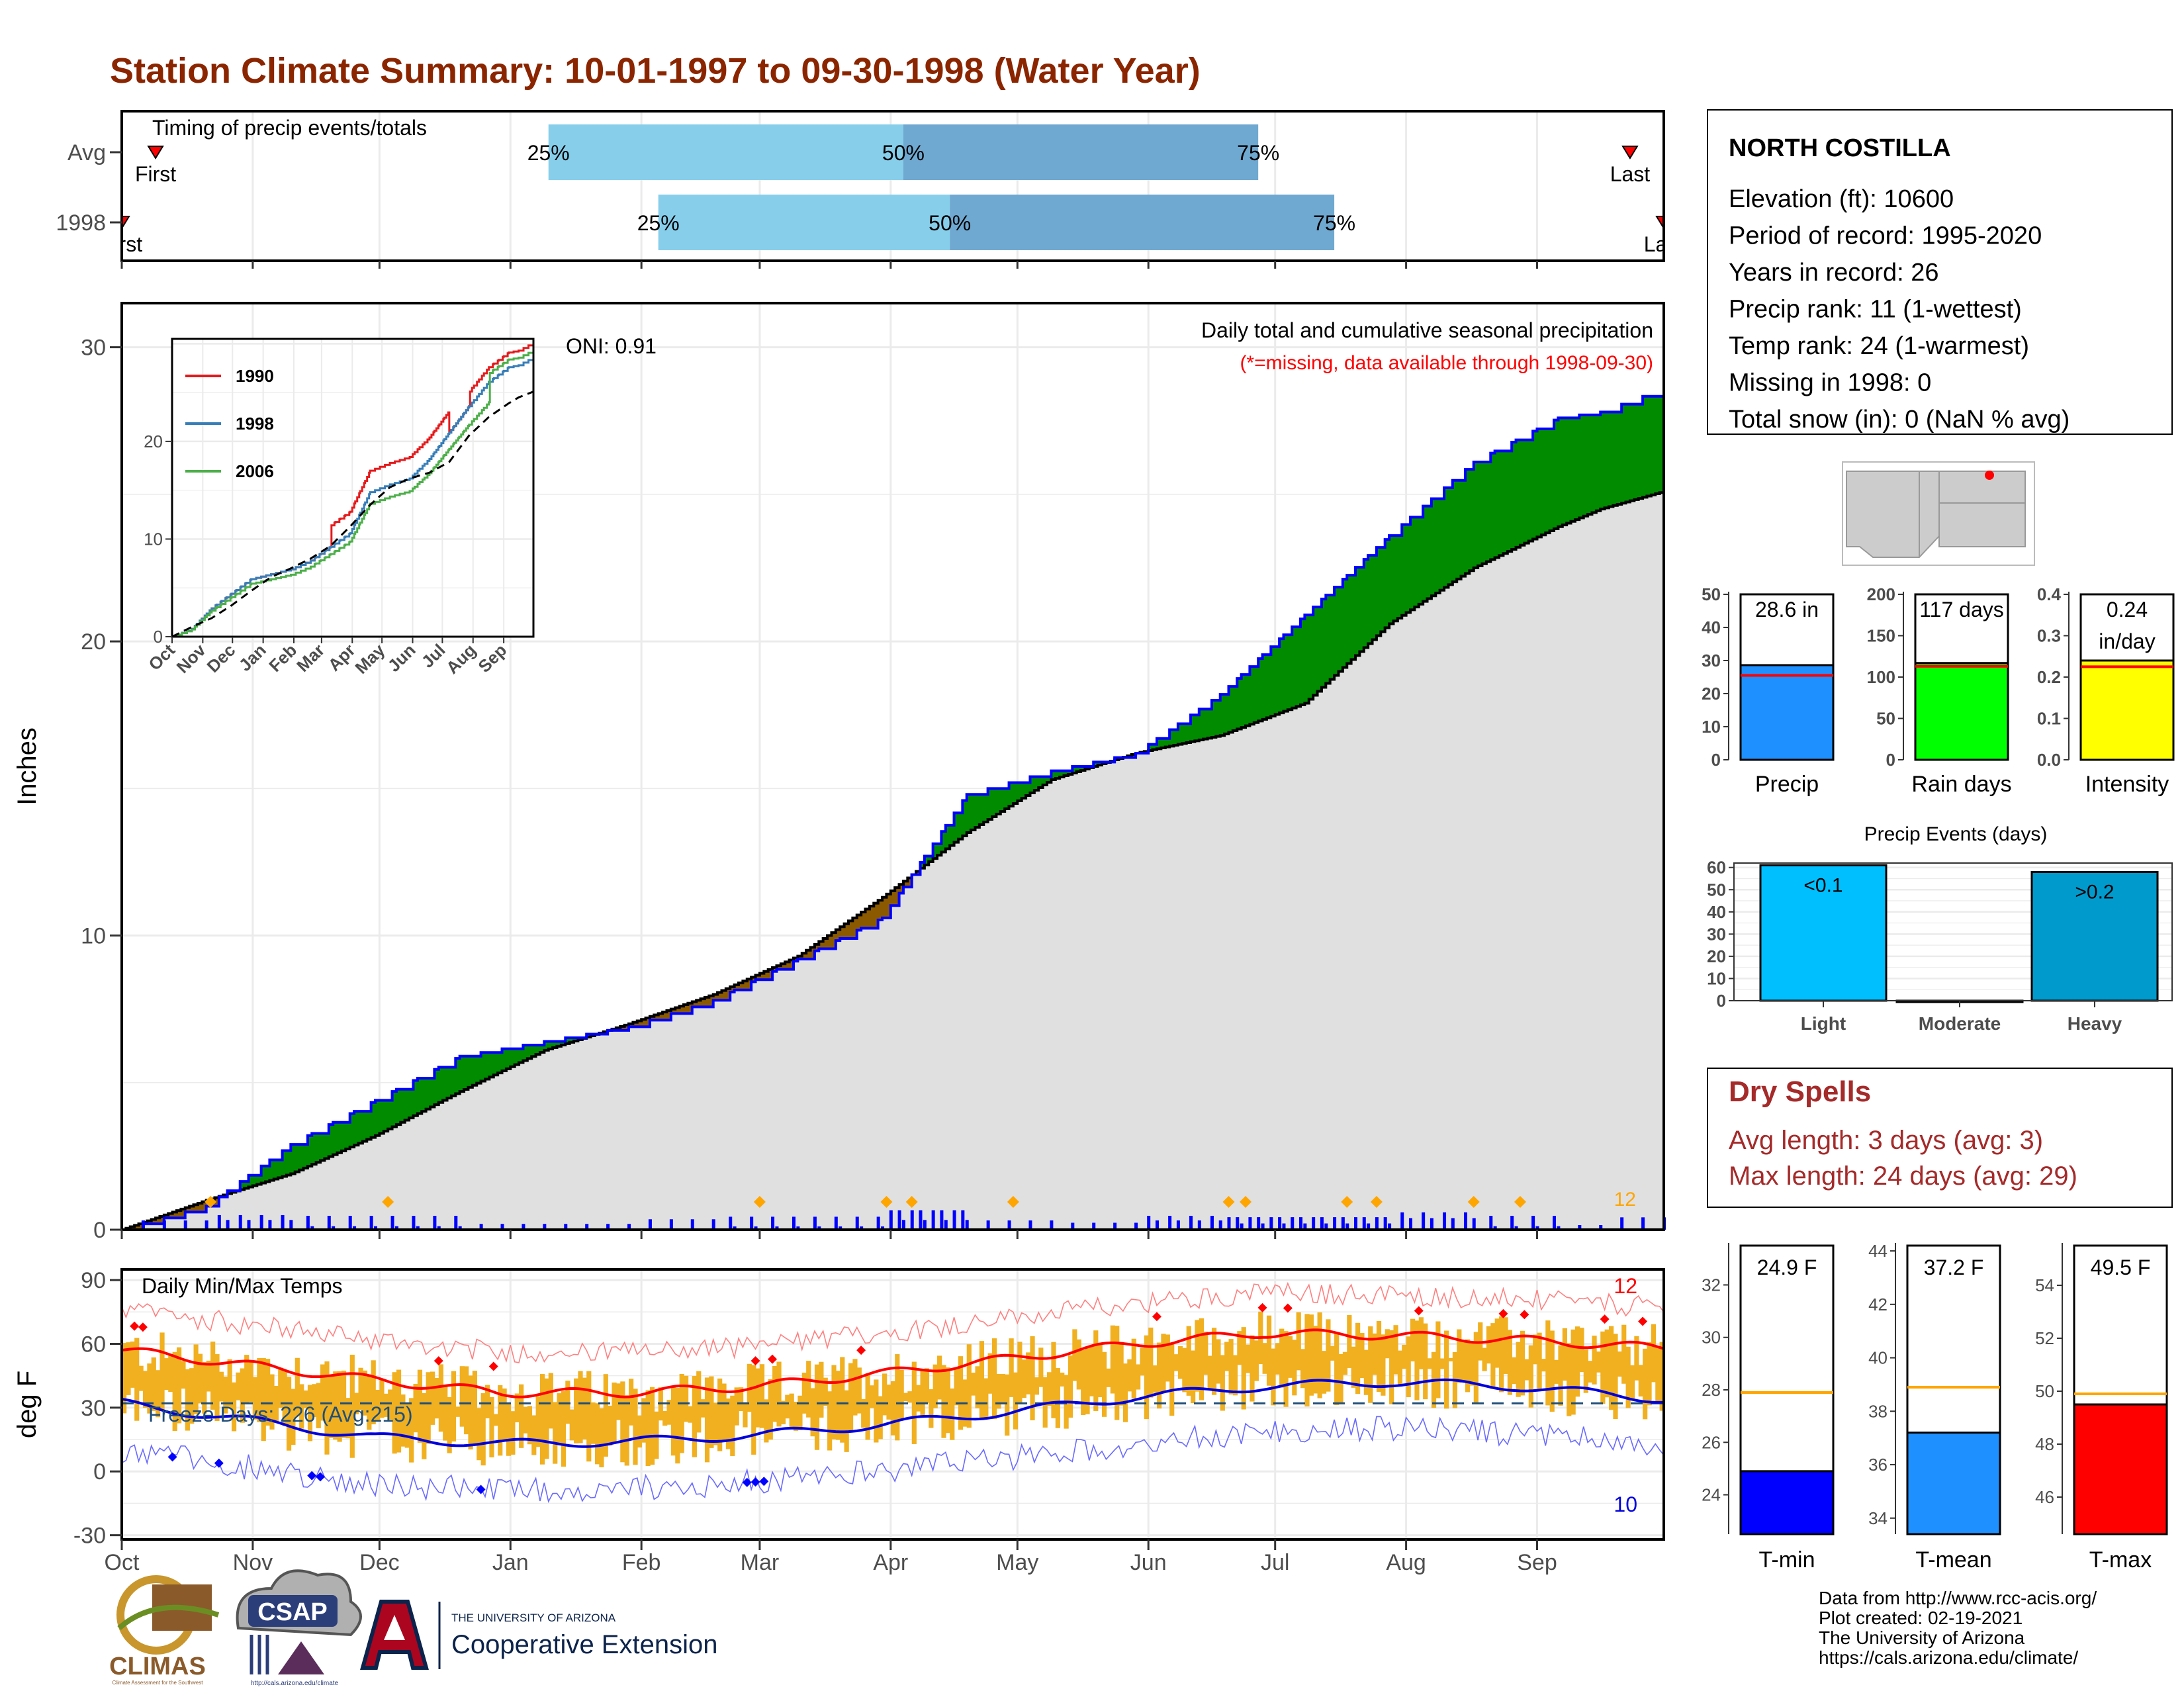  What do you see at coordinates (255, 471) in the screenshot?
I see `inset-legend-label: 2006` at bounding box center [255, 471].